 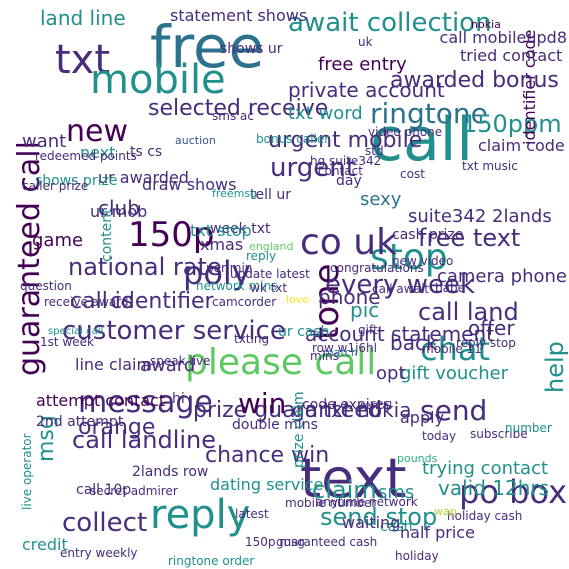 What do you see at coordinates (270, 195) in the screenshot?
I see `cloud-word: tell ur` at bounding box center [270, 195].